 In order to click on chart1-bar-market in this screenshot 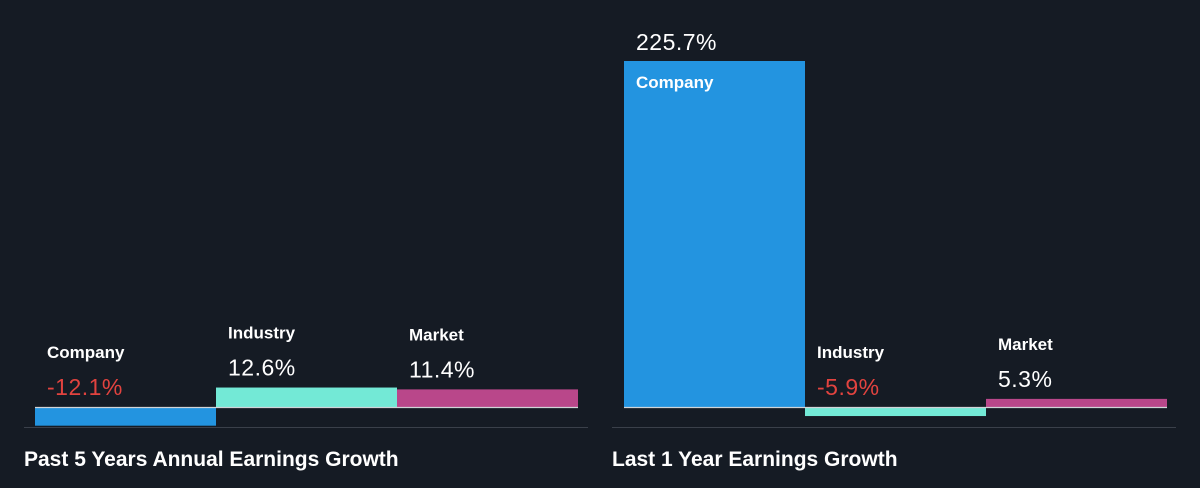, I will do `click(487, 398)`.